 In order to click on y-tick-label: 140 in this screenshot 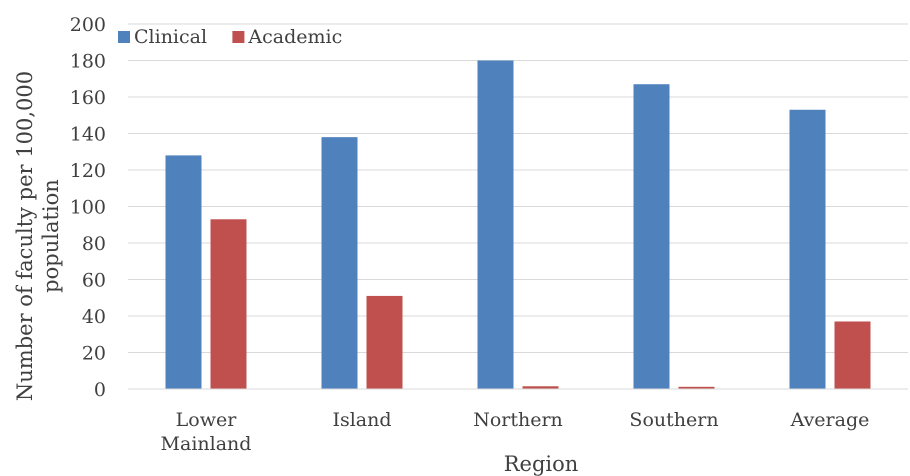, I will do `click(88, 135)`.